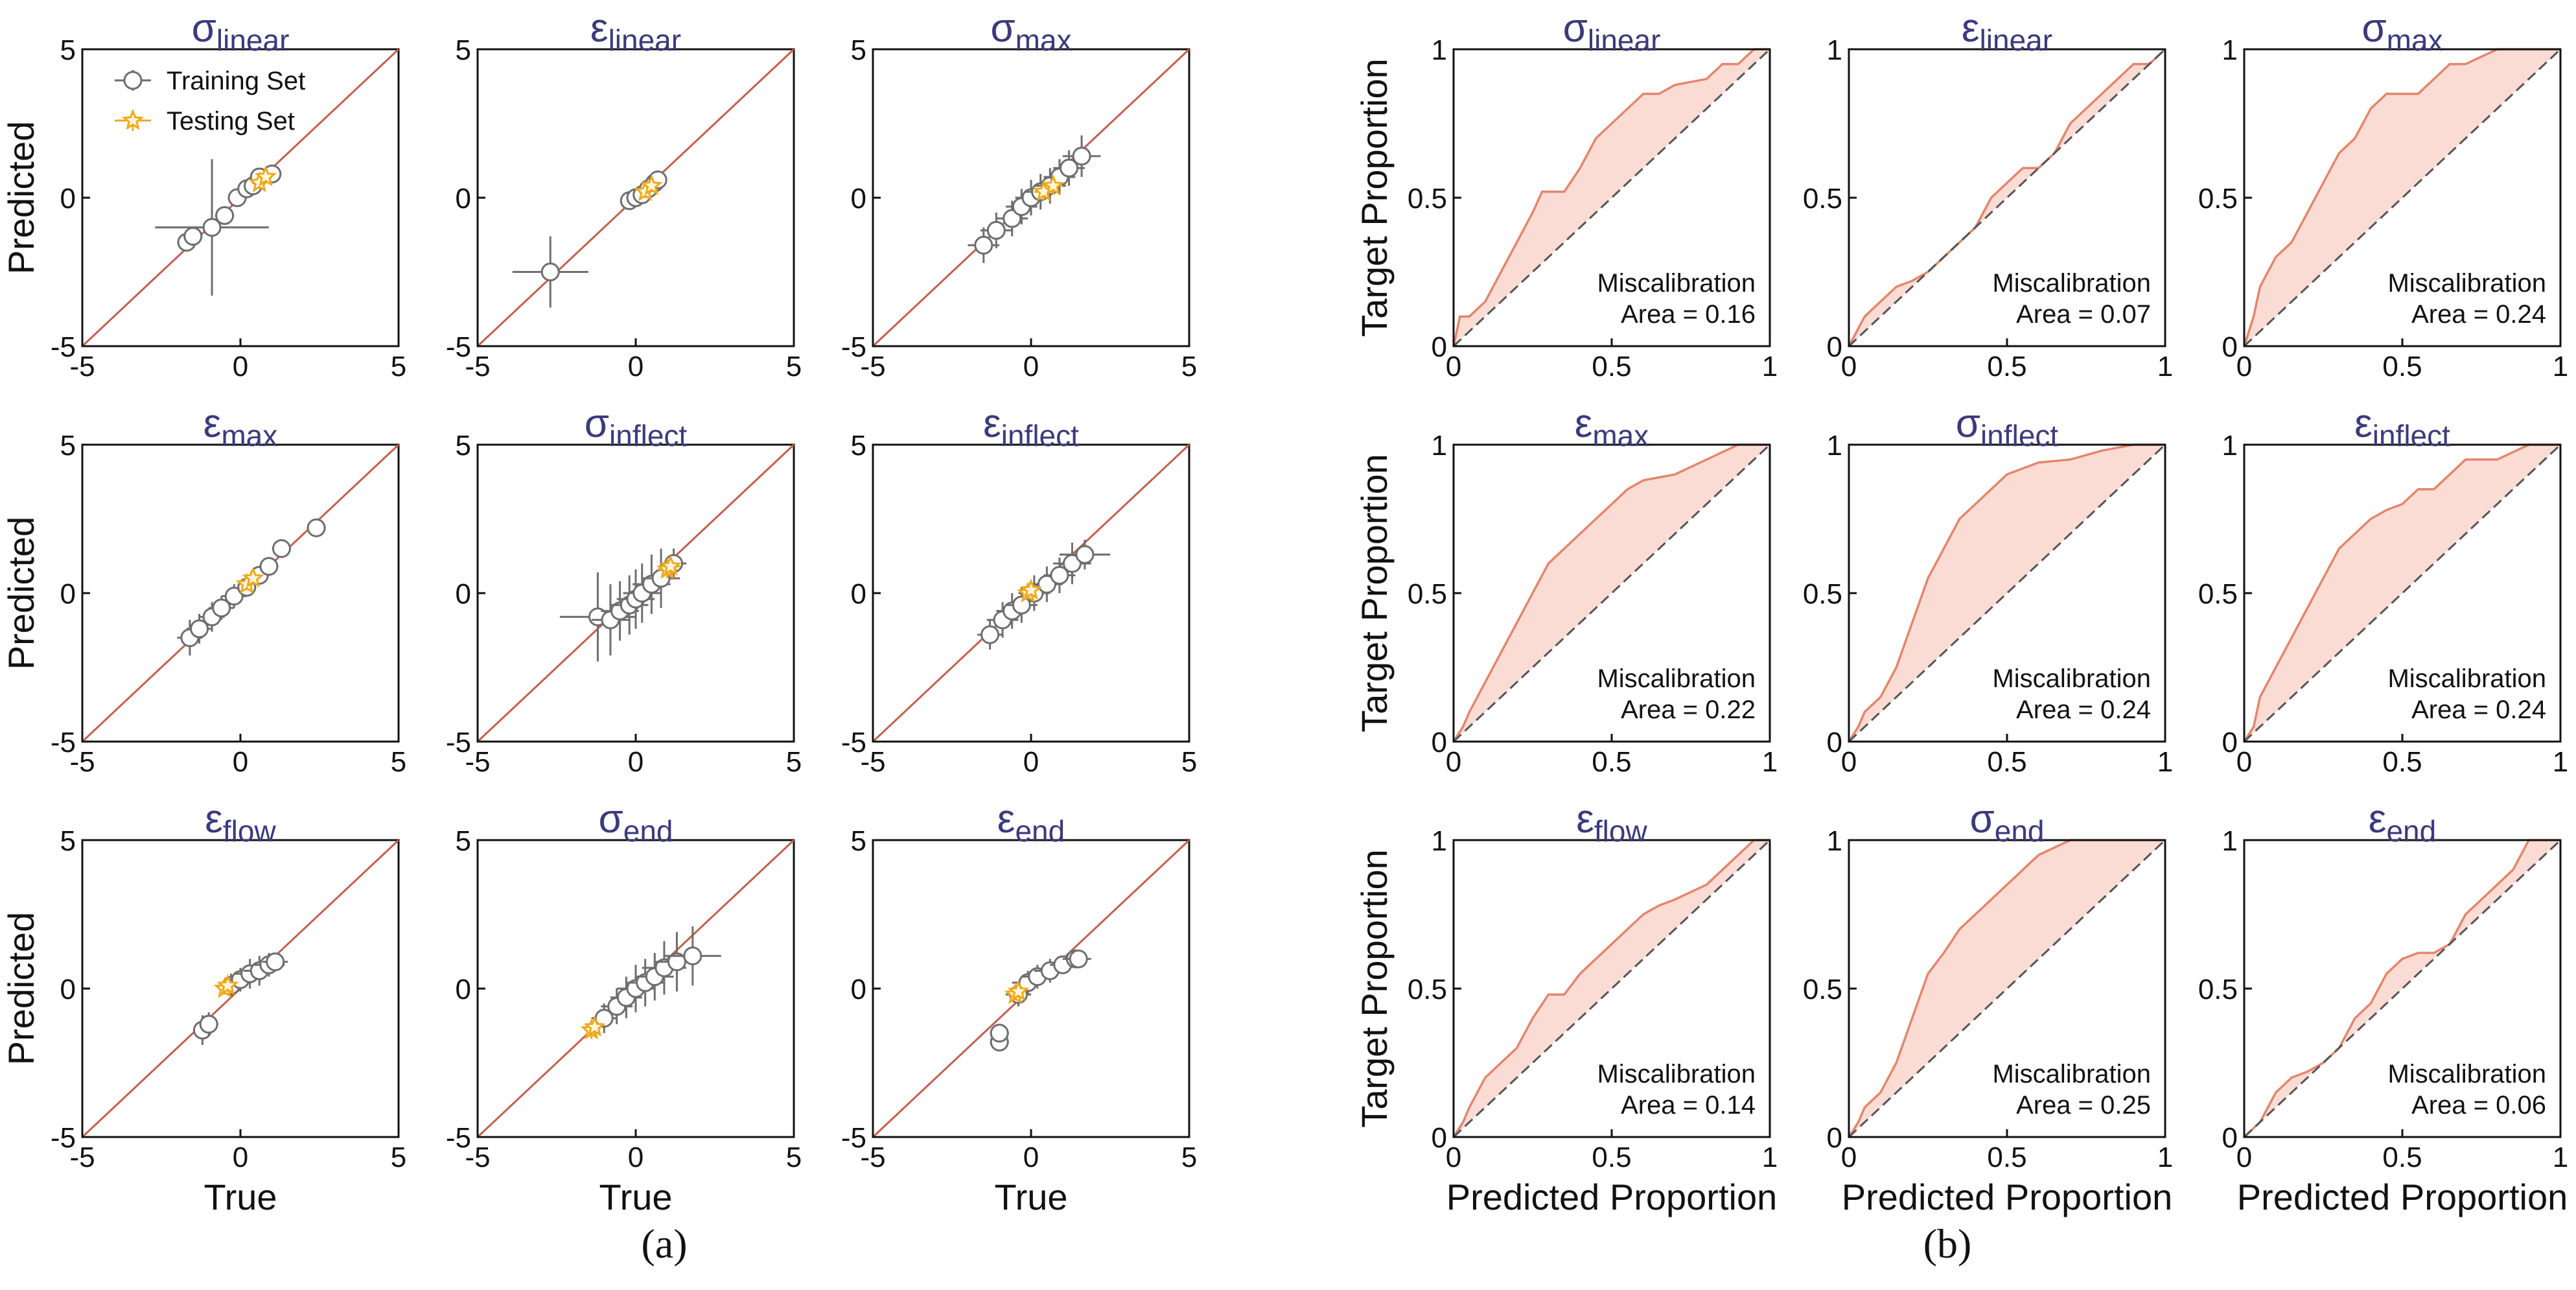 The width and height of the screenshot is (2576, 1290). Describe the element at coordinates (624, 1021) in the screenshot. I see `parity-subplot-8: -5-5 0 0 5 5 True` at that location.